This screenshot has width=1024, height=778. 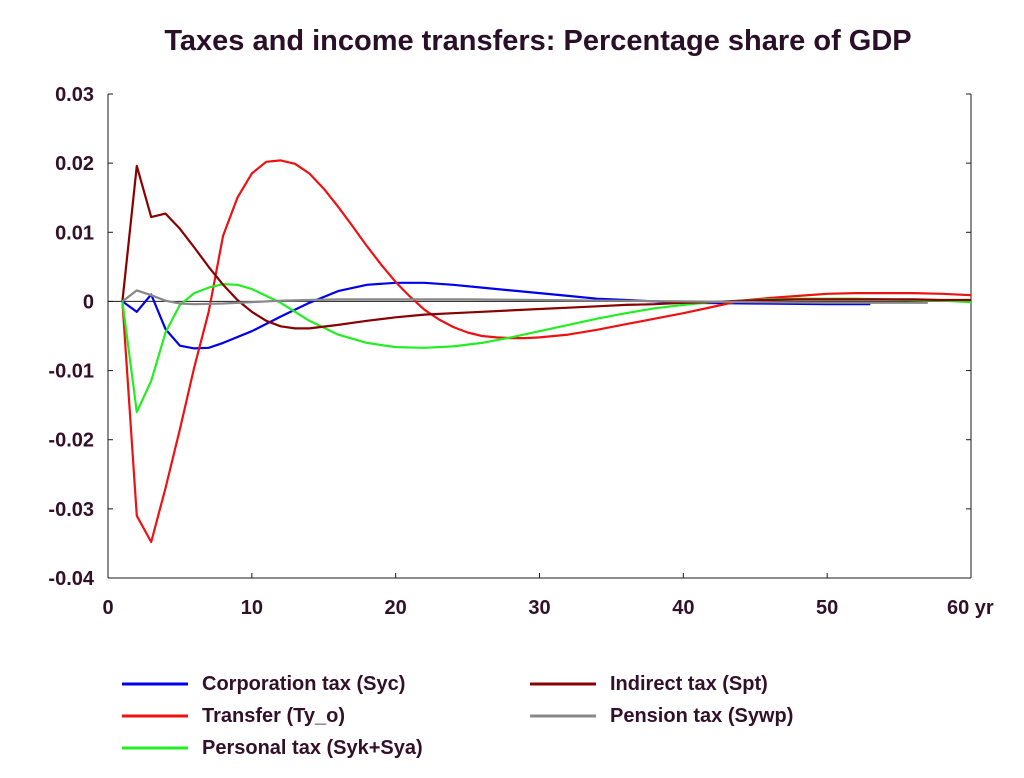 I want to click on y-tick-label: -0.02, so click(x=71, y=441).